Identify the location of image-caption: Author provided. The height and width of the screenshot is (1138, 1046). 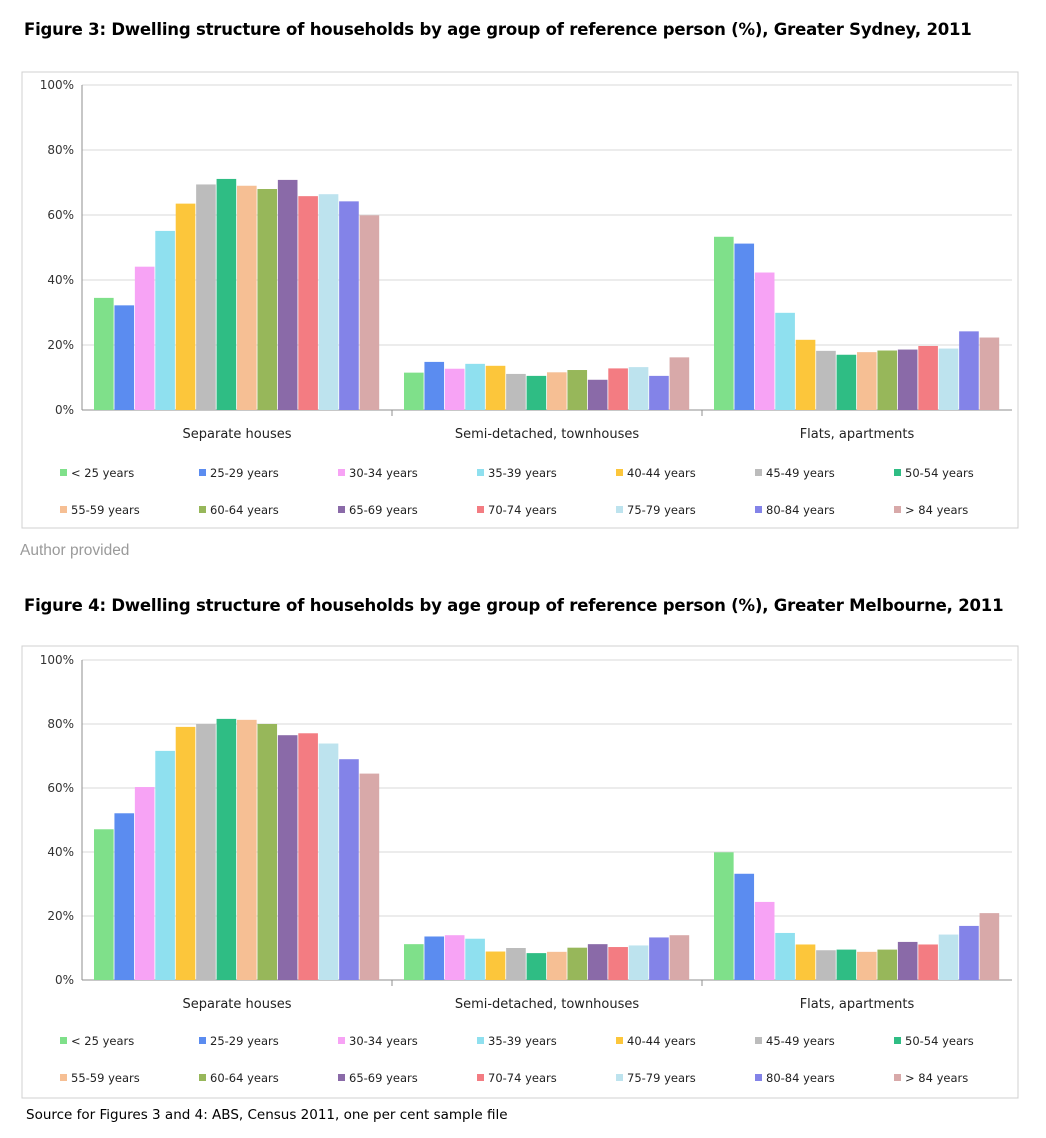
(75, 550).